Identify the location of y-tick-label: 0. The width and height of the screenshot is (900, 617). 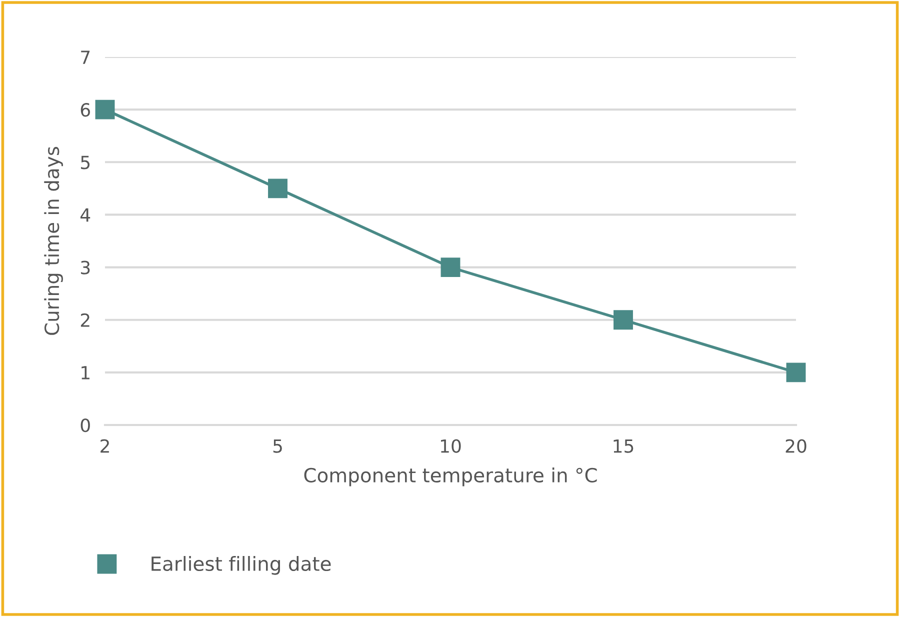
(85, 425).